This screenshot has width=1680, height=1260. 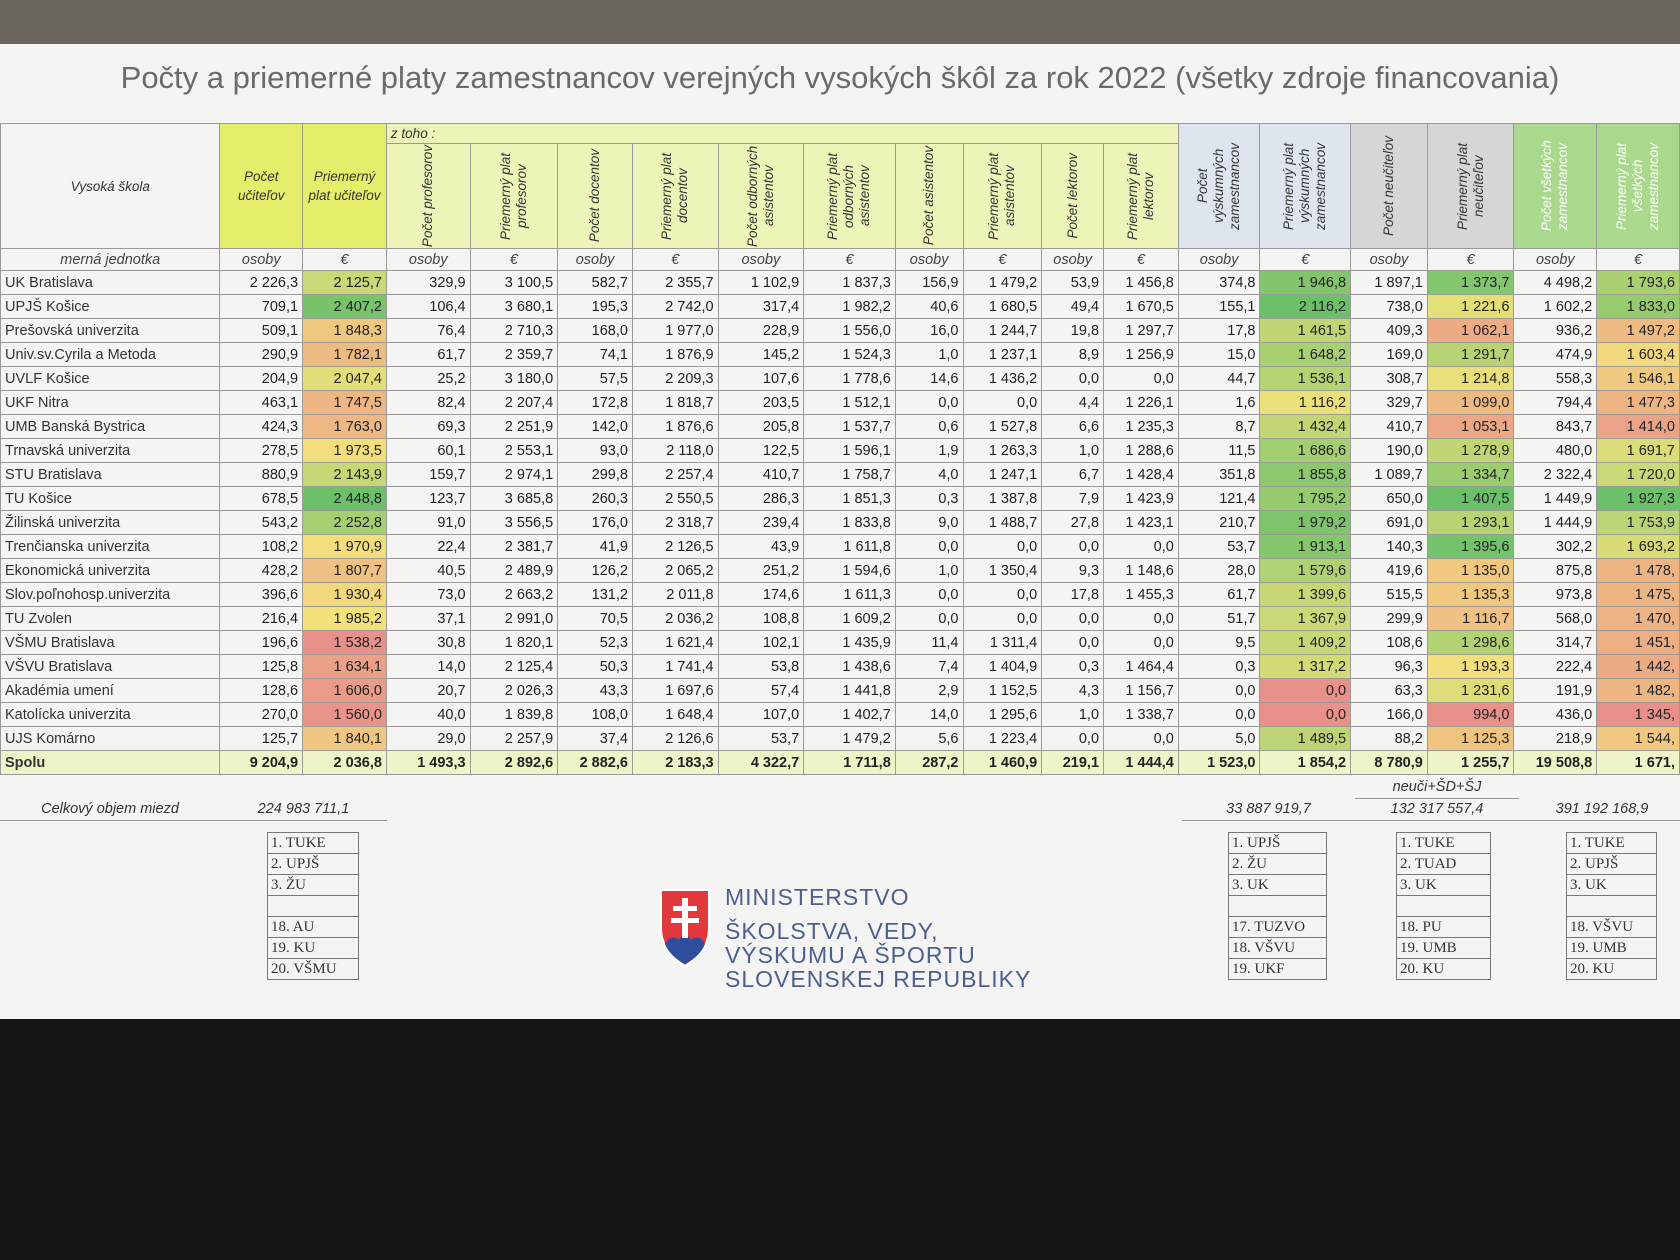 What do you see at coordinates (428, 762) in the screenshot?
I see `cell: 1 493,3` at bounding box center [428, 762].